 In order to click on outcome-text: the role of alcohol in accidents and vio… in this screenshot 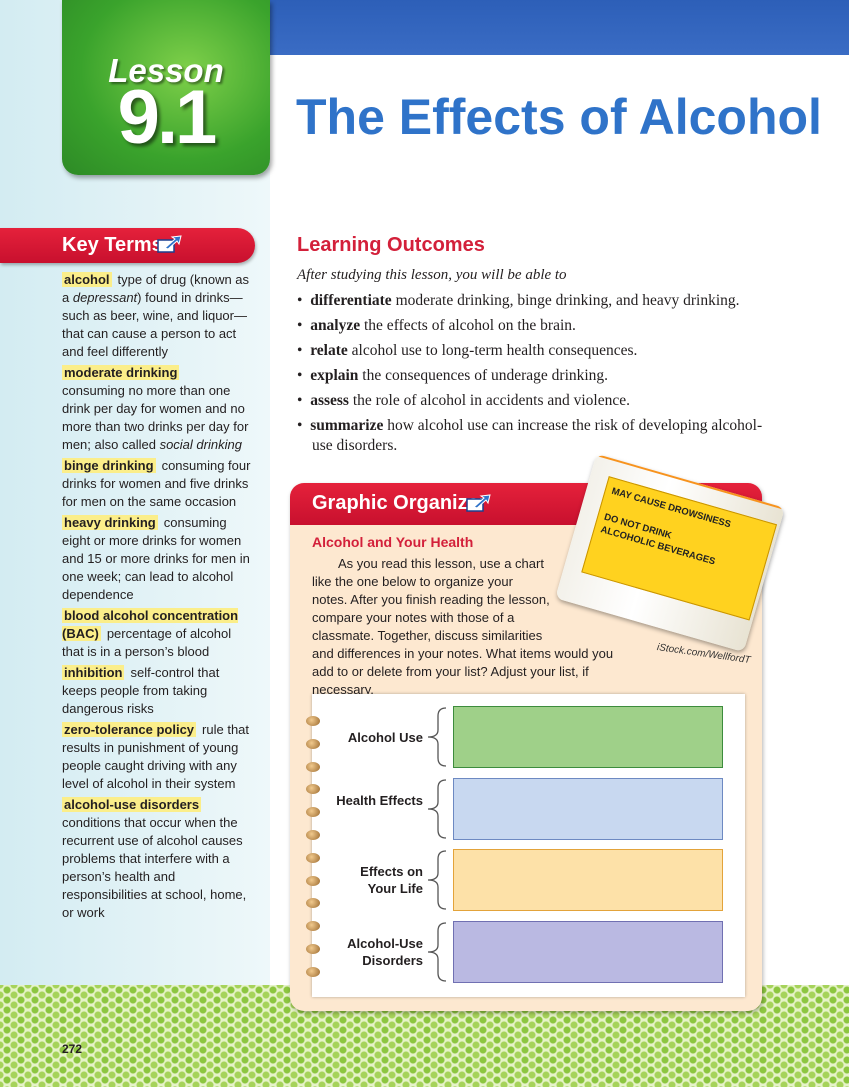, I will do `click(491, 400)`.